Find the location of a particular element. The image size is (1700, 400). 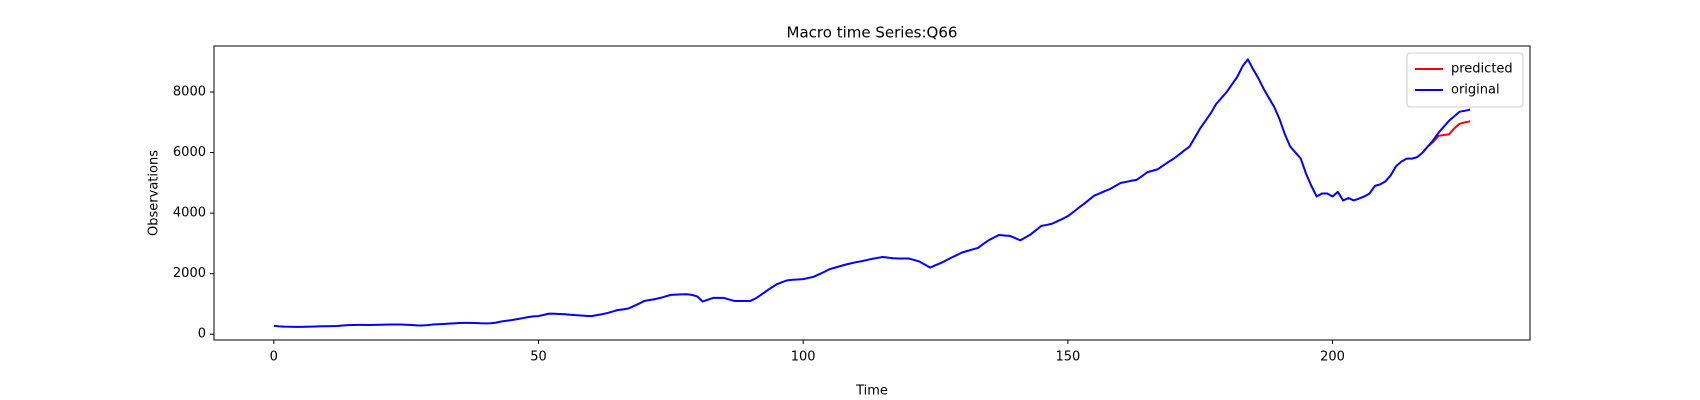

y-tick-label: 6000 is located at coordinates (189, 152).